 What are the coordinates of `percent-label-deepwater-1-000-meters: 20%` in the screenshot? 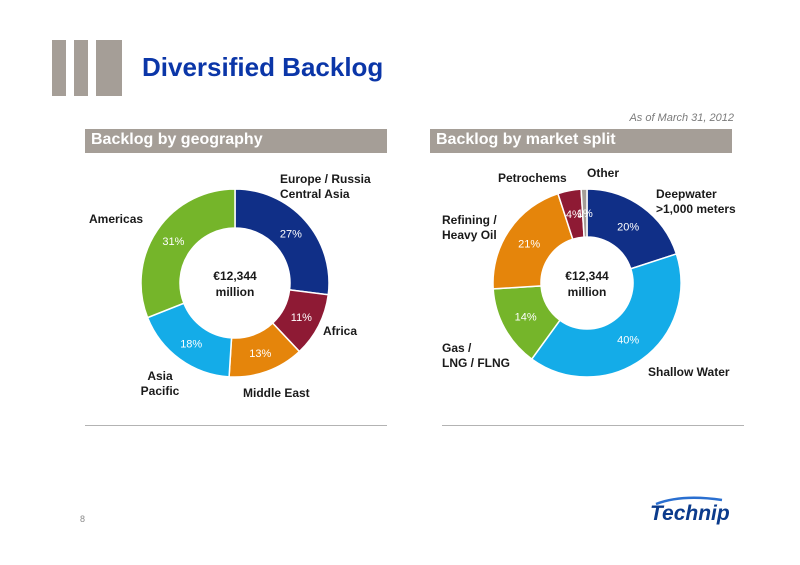 It's located at (628, 227).